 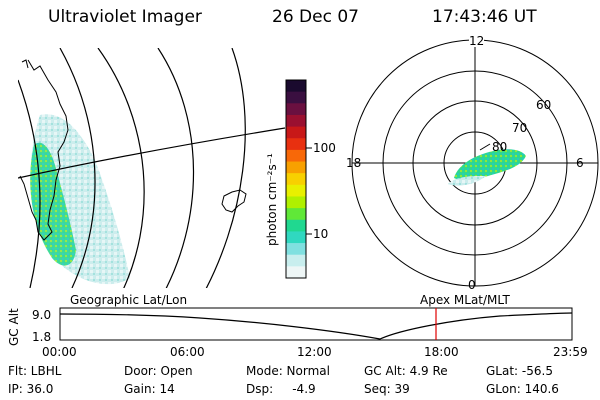 I want to click on glat-status: GLat: -56.5, so click(x=519, y=371).